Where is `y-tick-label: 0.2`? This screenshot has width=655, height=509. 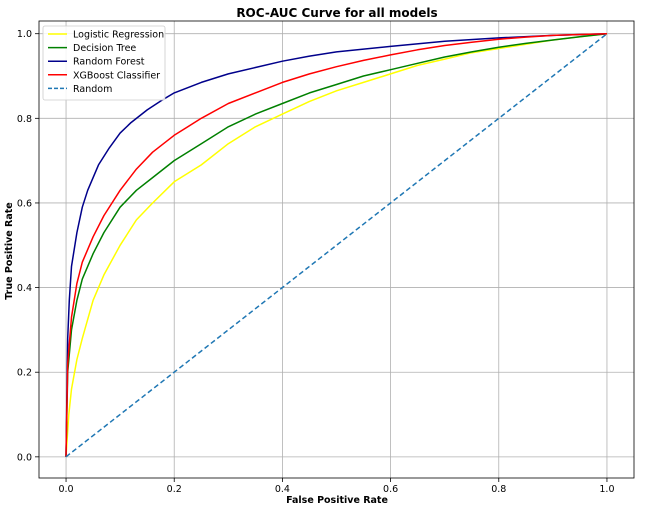
y-tick-label: 0.2 is located at coordinates (24, 373).